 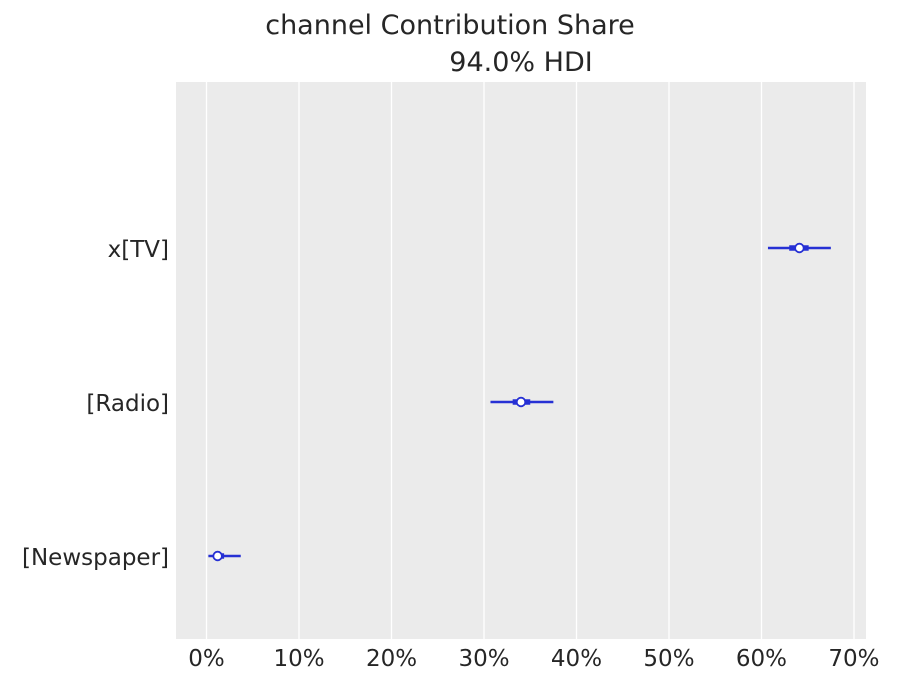 What do you see at coordinates (520, 62) in the screenshot?
I see `chart-subtitle: 94.0% HDI` at bounding box center [520, 62].